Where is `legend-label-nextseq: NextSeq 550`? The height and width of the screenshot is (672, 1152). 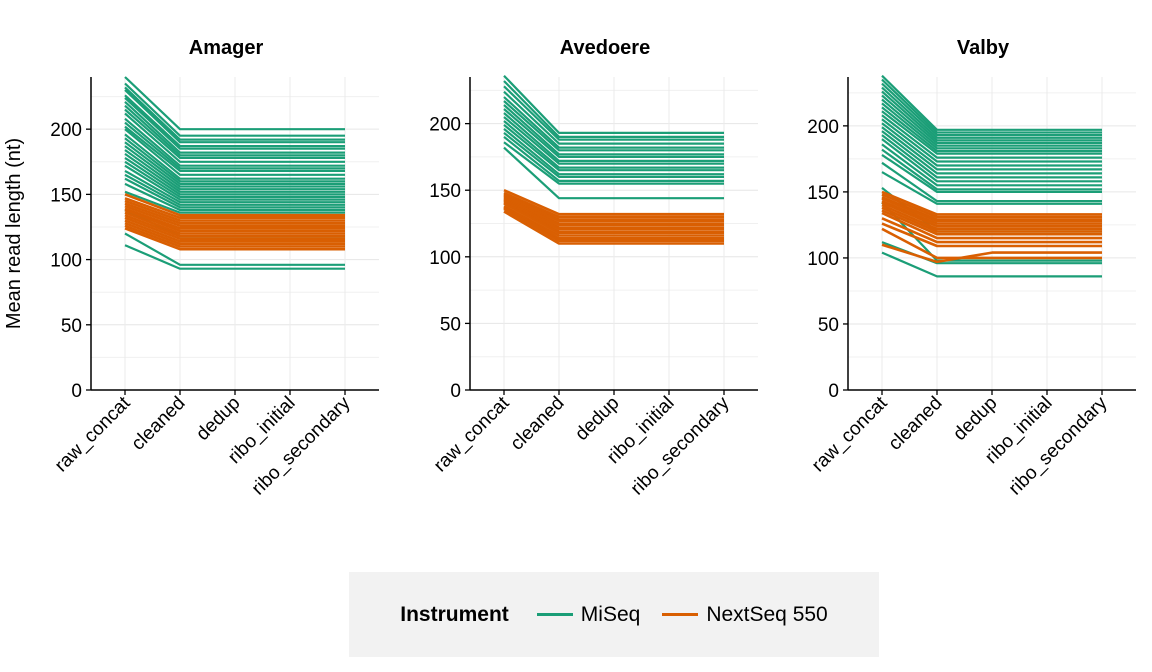
legend-label-nextseq: NextSeq 550 is located at coordinates (767, 614).